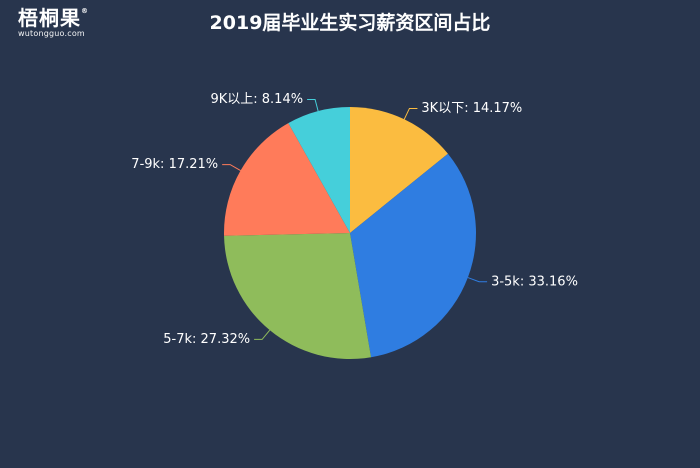  Describe the element at coordinates (51, 33) in the screenshot. I see `logo-domain: wutongguo.com` at that location.